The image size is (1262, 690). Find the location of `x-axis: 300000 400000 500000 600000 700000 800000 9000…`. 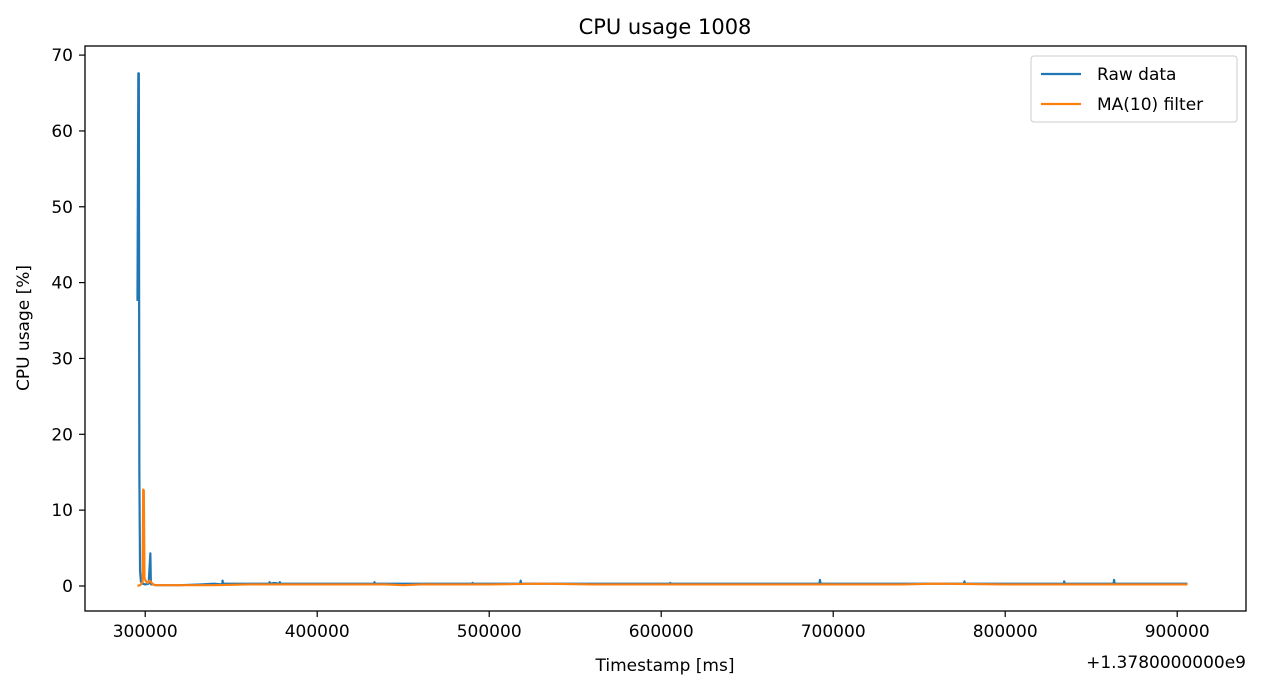

x-axis: 300000 400000 500000 600000 700000 800000 9000… is located at coordinates (661, 626).